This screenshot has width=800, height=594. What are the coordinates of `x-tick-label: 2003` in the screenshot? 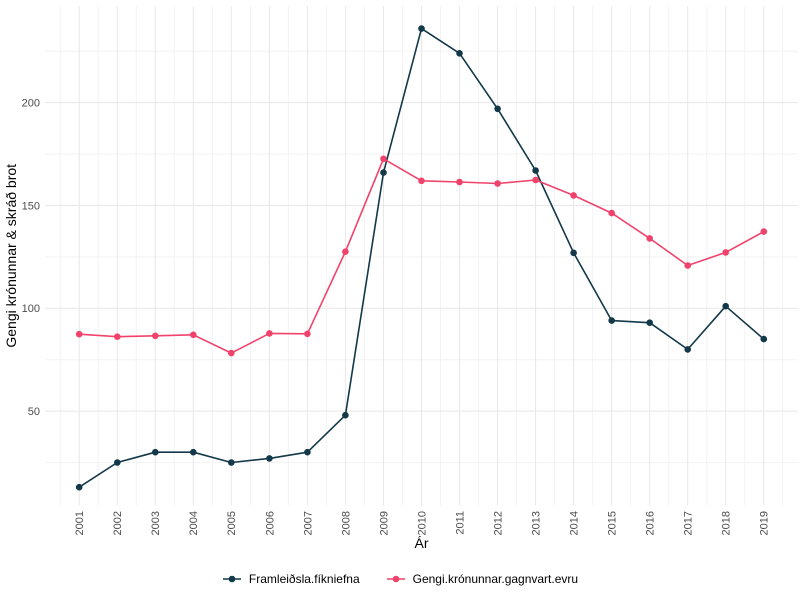 It's located at (156, 523).